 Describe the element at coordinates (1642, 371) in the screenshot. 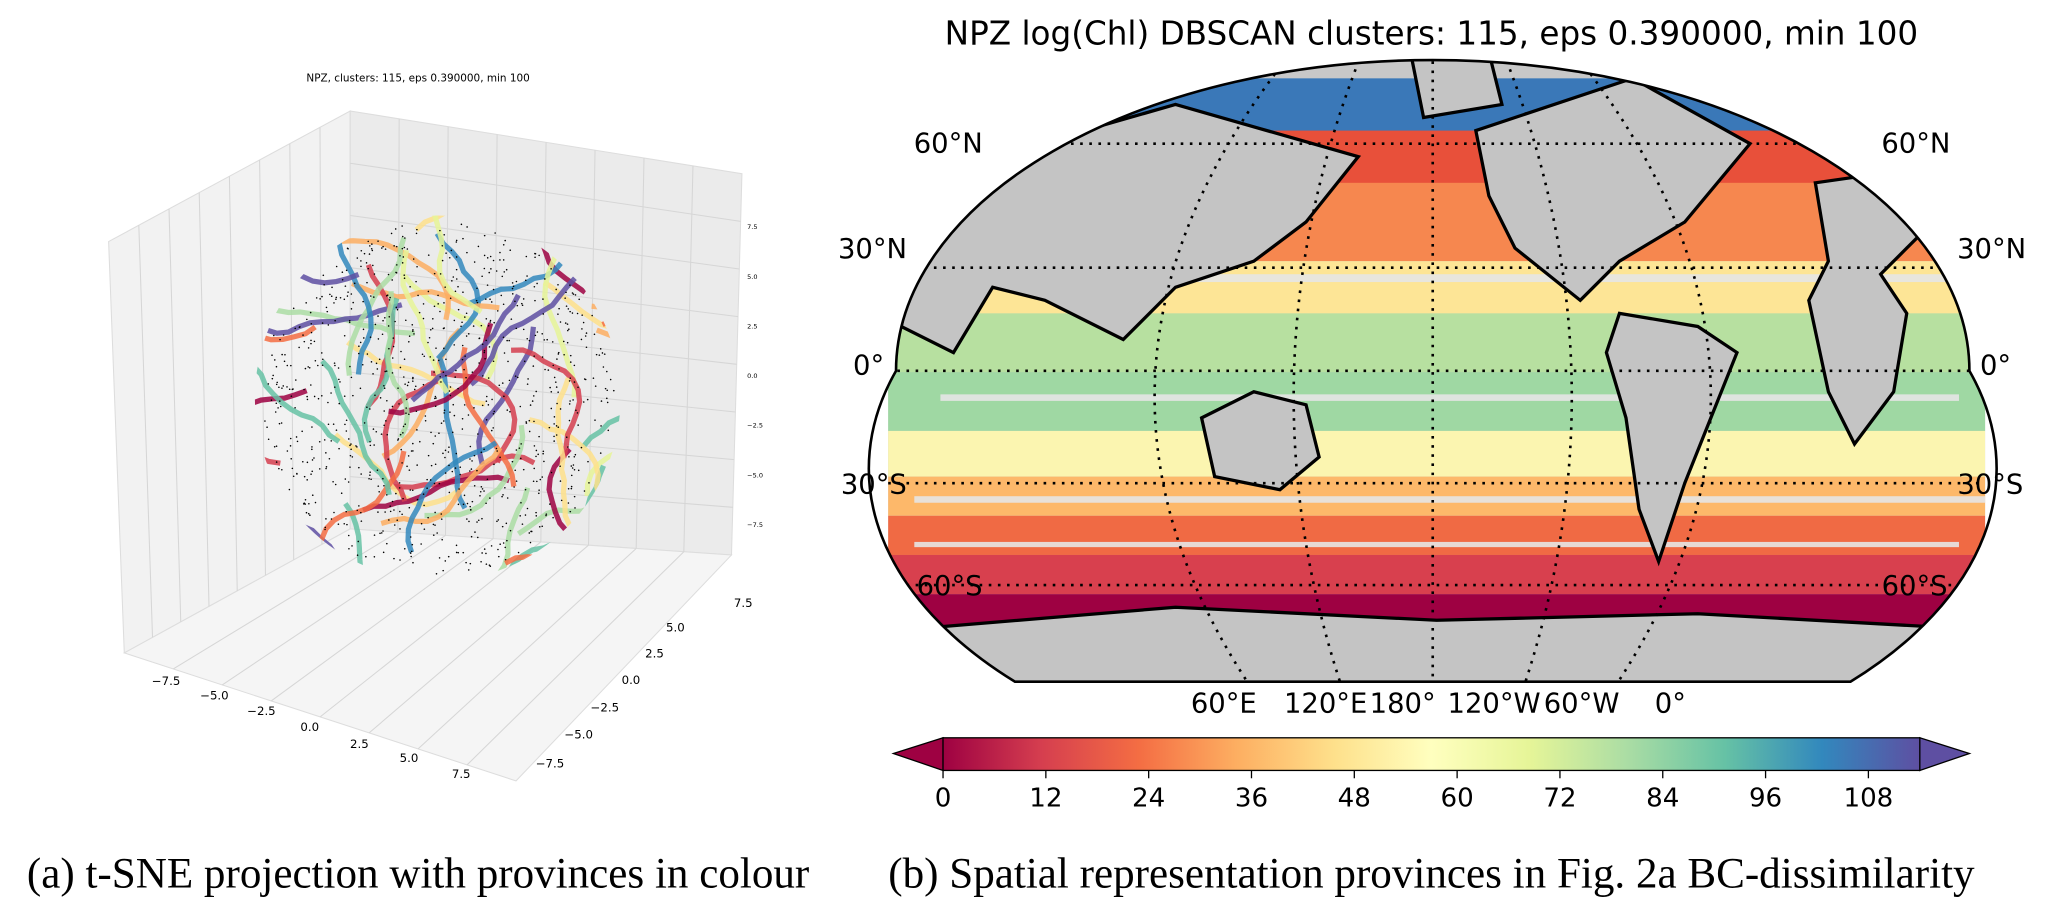

I see `meridian` at that location.